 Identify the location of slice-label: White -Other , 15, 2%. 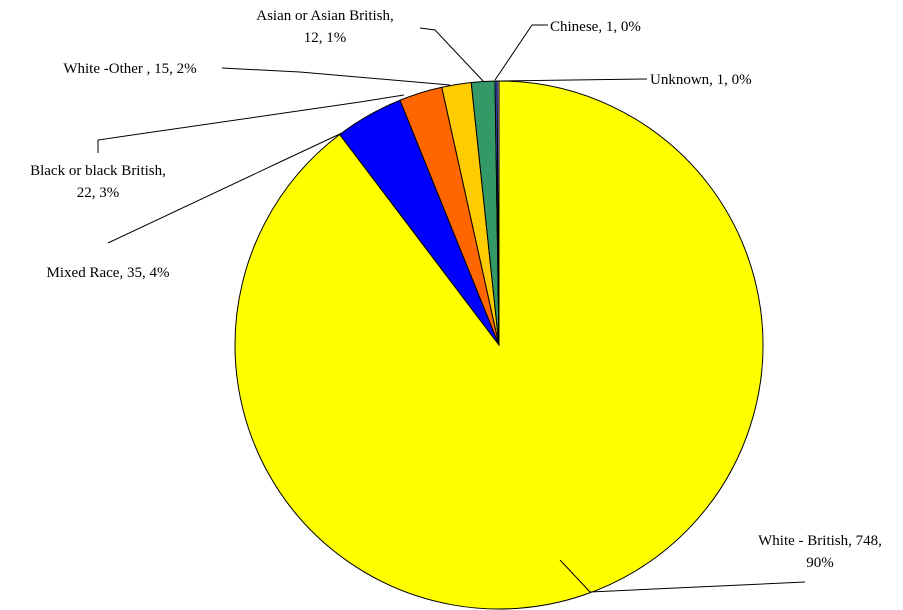
(129, 69).